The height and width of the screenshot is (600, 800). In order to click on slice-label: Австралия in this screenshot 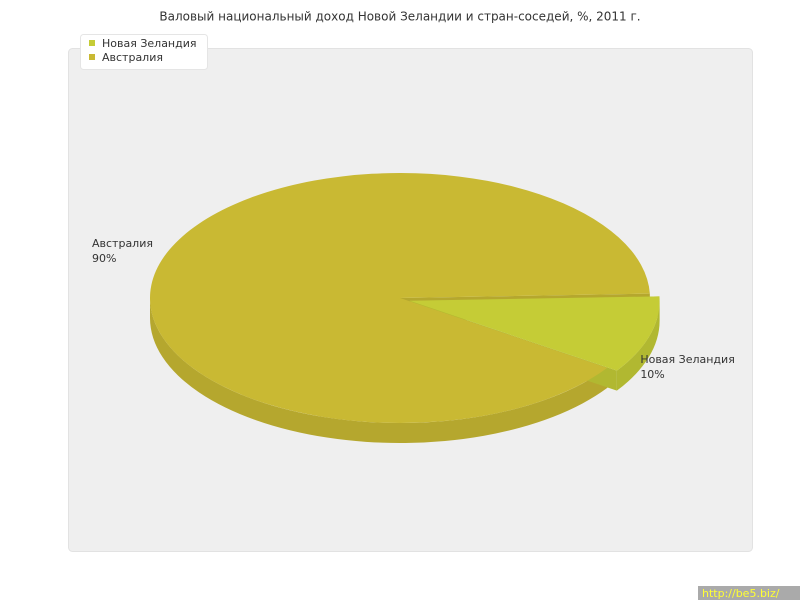, I will do `click(122, 243)`.